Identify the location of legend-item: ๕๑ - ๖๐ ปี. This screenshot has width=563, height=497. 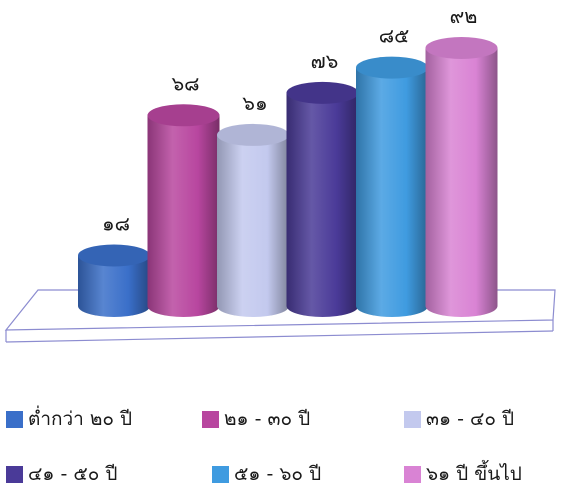
(266, 474).